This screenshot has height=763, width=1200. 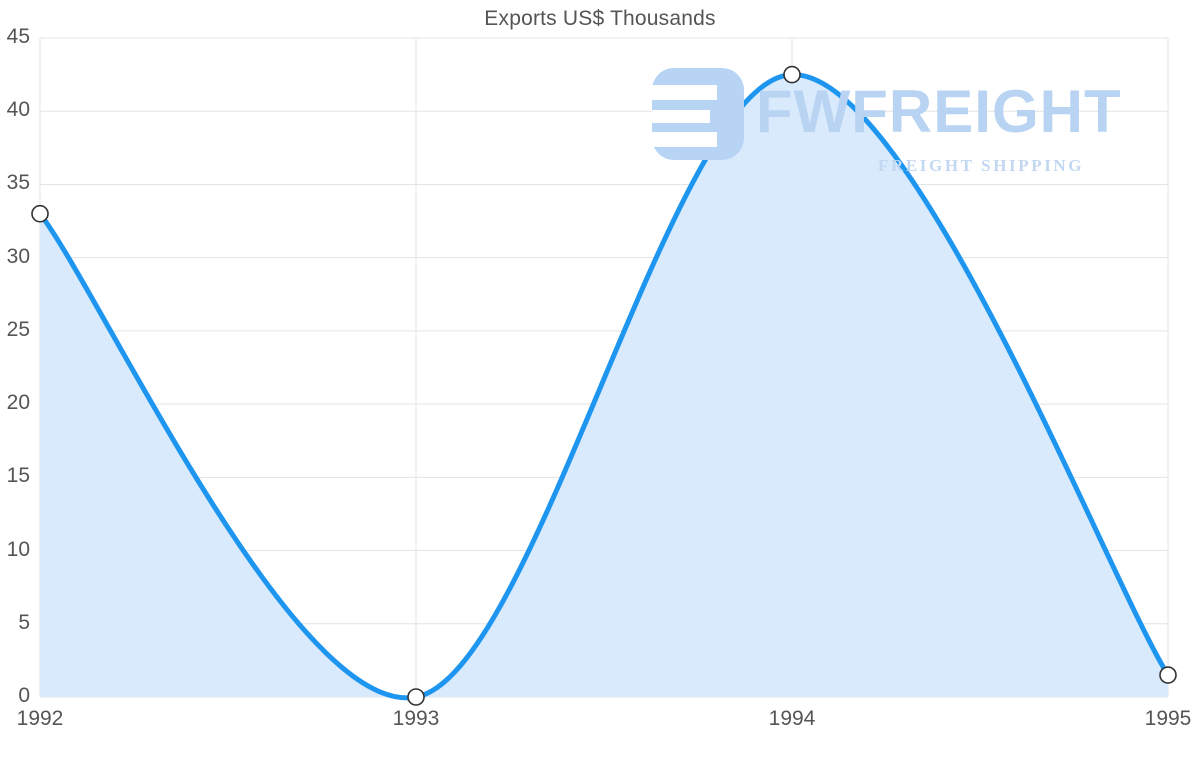 What do you see at coordinates (18, 476) in the screenshot?
I see `y-axis-tick-label: 15` at bounding box center [18, 476].